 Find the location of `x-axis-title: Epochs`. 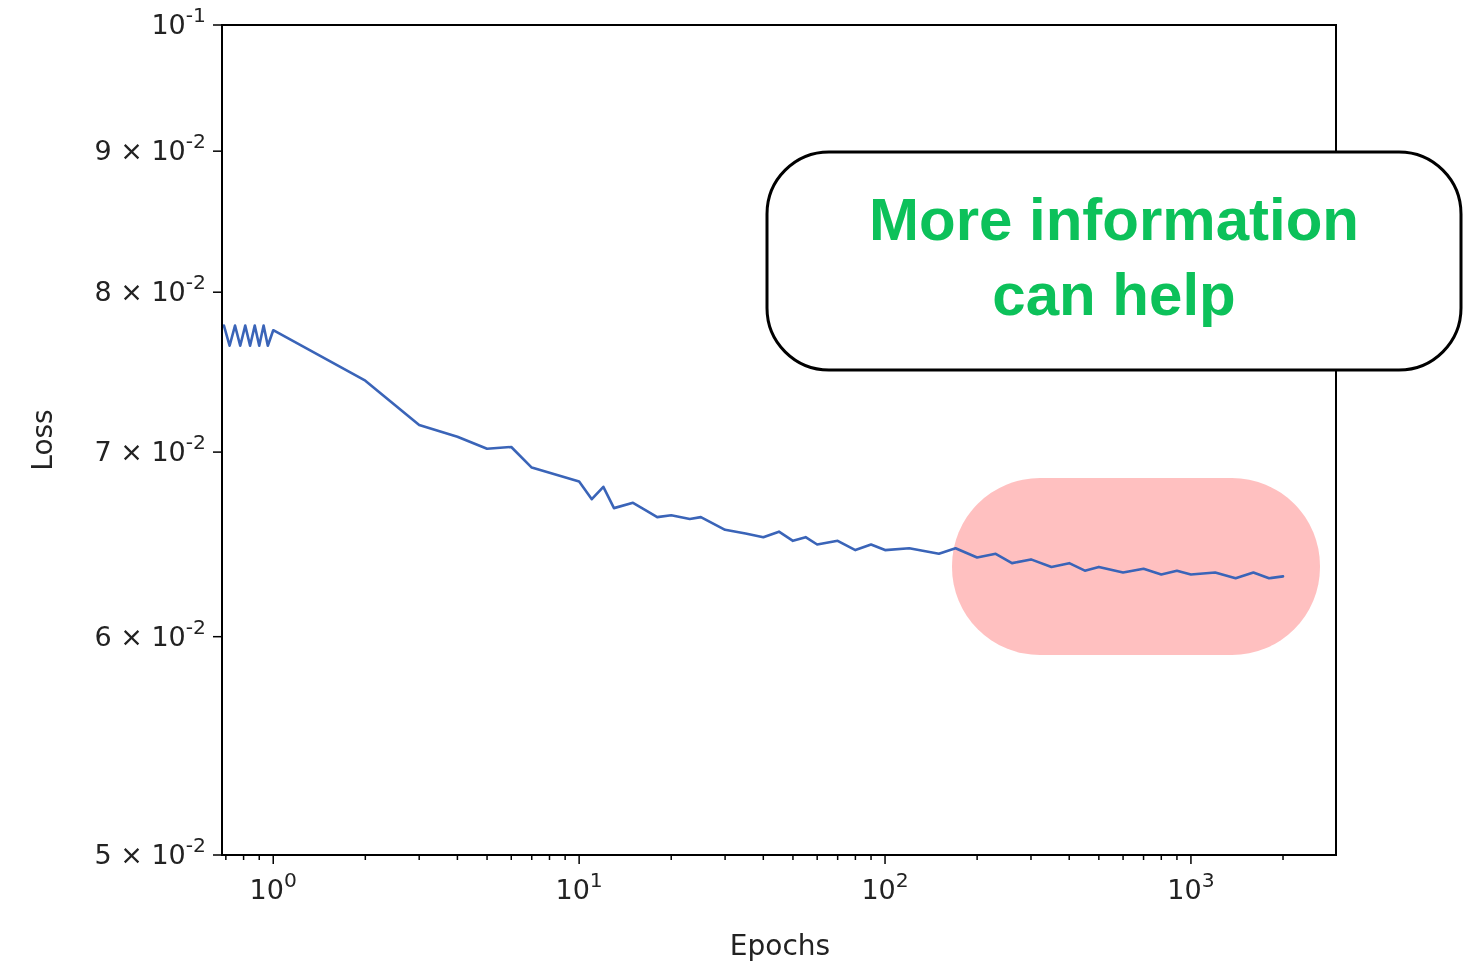

x-axis-title: Epochs is located at coordinates (780, 945).